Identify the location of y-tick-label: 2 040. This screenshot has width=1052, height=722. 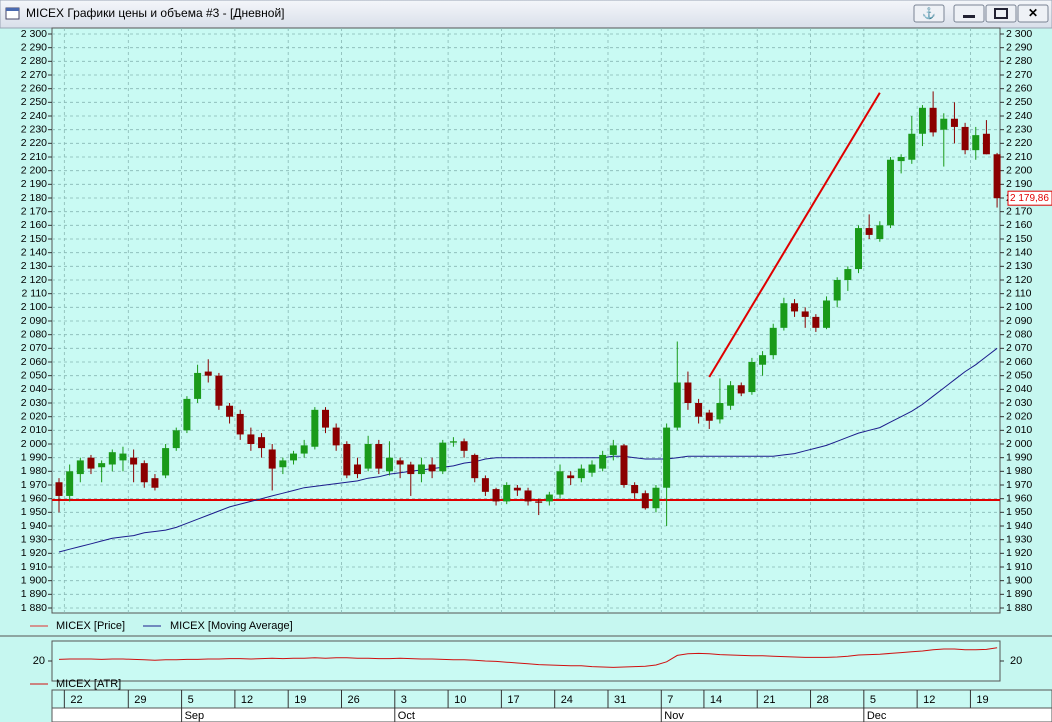
(34, 389).